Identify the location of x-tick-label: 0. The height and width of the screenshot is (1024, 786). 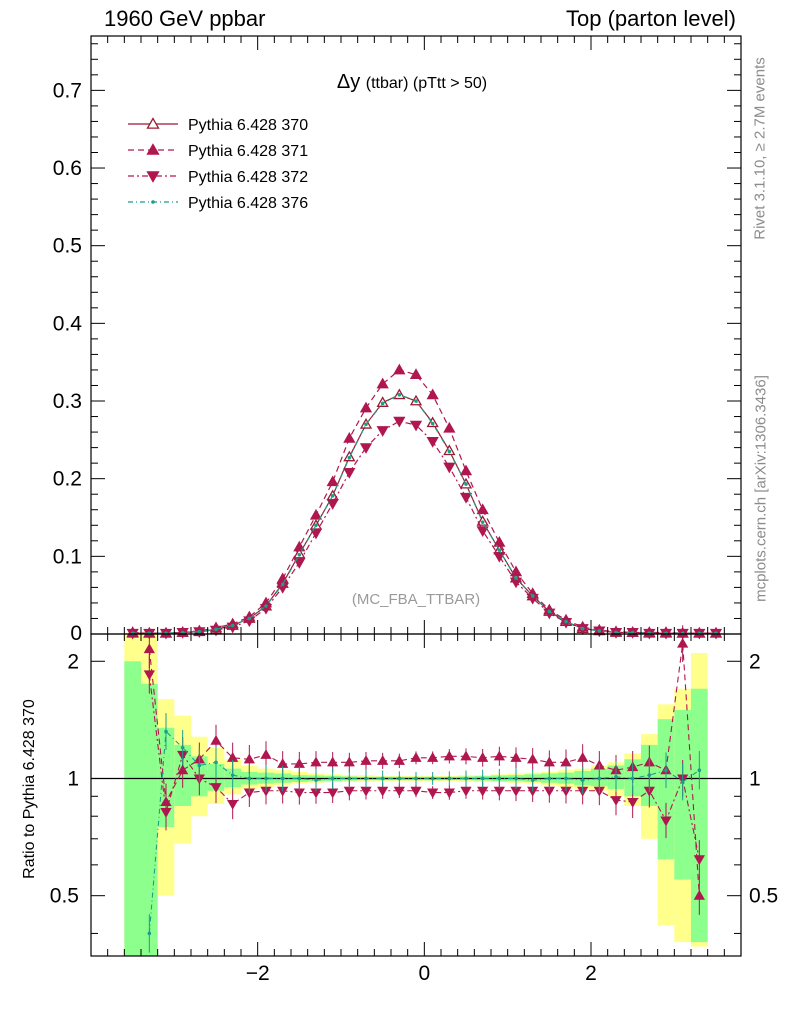
(424, 973).